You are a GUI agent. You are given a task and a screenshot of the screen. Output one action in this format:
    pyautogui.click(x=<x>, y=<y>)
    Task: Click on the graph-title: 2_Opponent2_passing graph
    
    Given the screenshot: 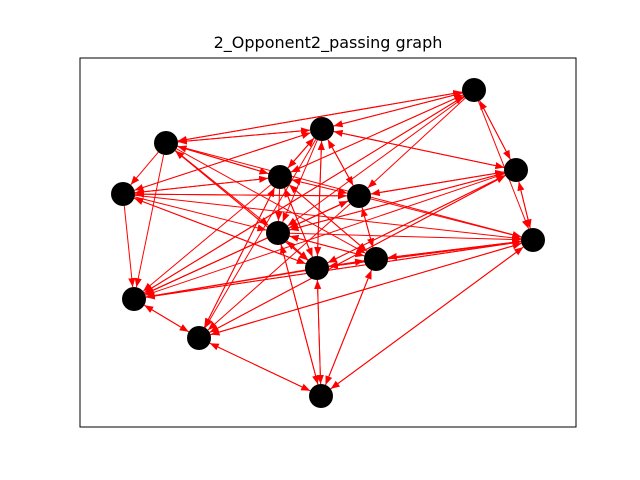 What is the action you would take?
    pyautogui.click(x=328, y=42)
    